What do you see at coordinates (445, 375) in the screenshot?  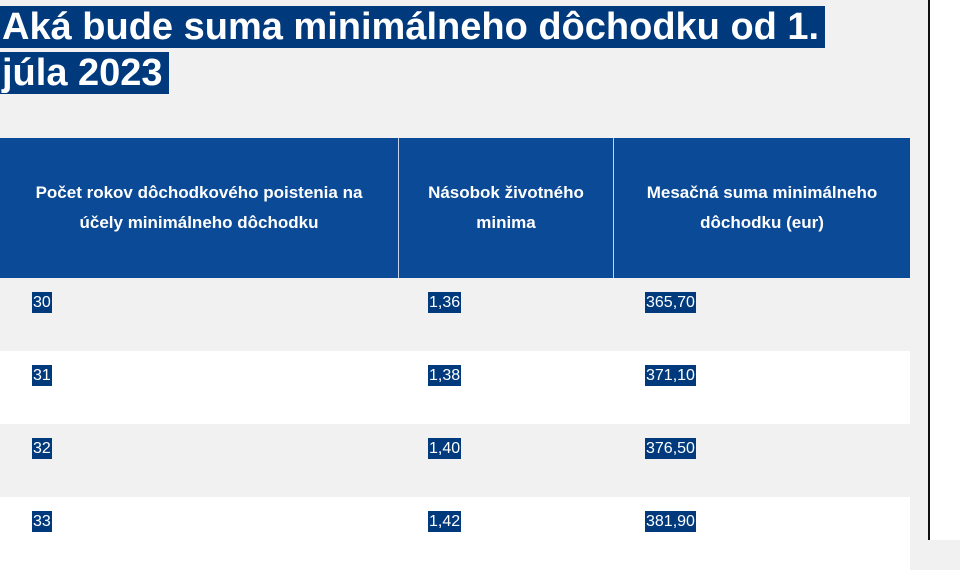 I see `cell-multiple-value: 1,38` at bounding box center [445, 375].